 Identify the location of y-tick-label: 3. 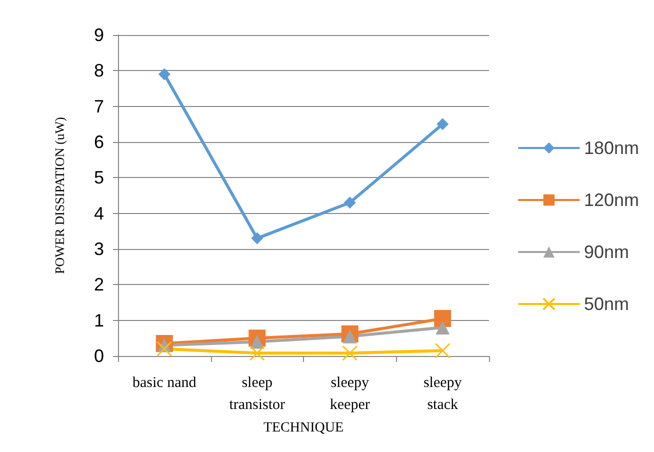
(99, 249).